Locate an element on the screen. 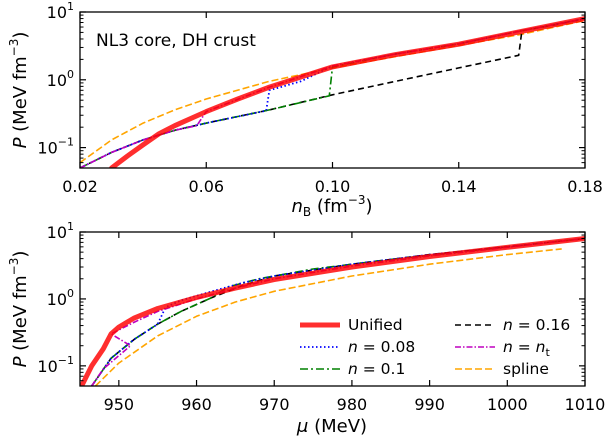  top-xlabel-symbol: n is located at coordinates (296, 206).